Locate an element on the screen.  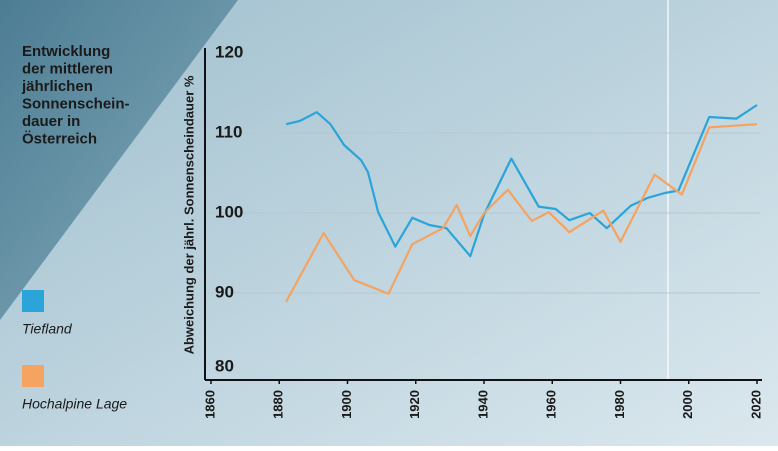
x-tick-label: 1940 is located at coordinates (482, 404).